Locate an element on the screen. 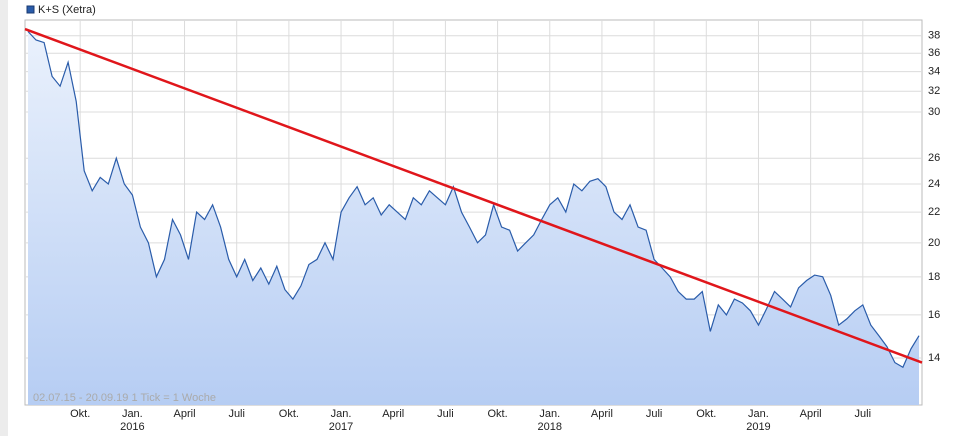  y-tick-label: 14 is located at coordinates (934, 358).